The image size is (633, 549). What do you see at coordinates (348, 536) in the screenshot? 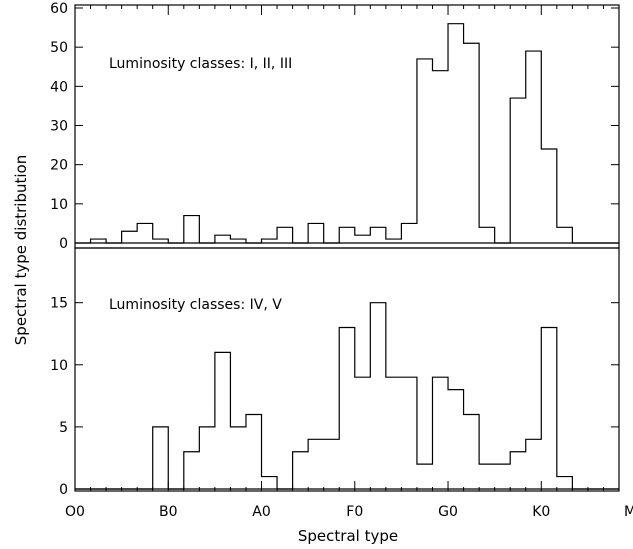
I see `x-axis-label: Spectral type` at bounding box center [348, 536].